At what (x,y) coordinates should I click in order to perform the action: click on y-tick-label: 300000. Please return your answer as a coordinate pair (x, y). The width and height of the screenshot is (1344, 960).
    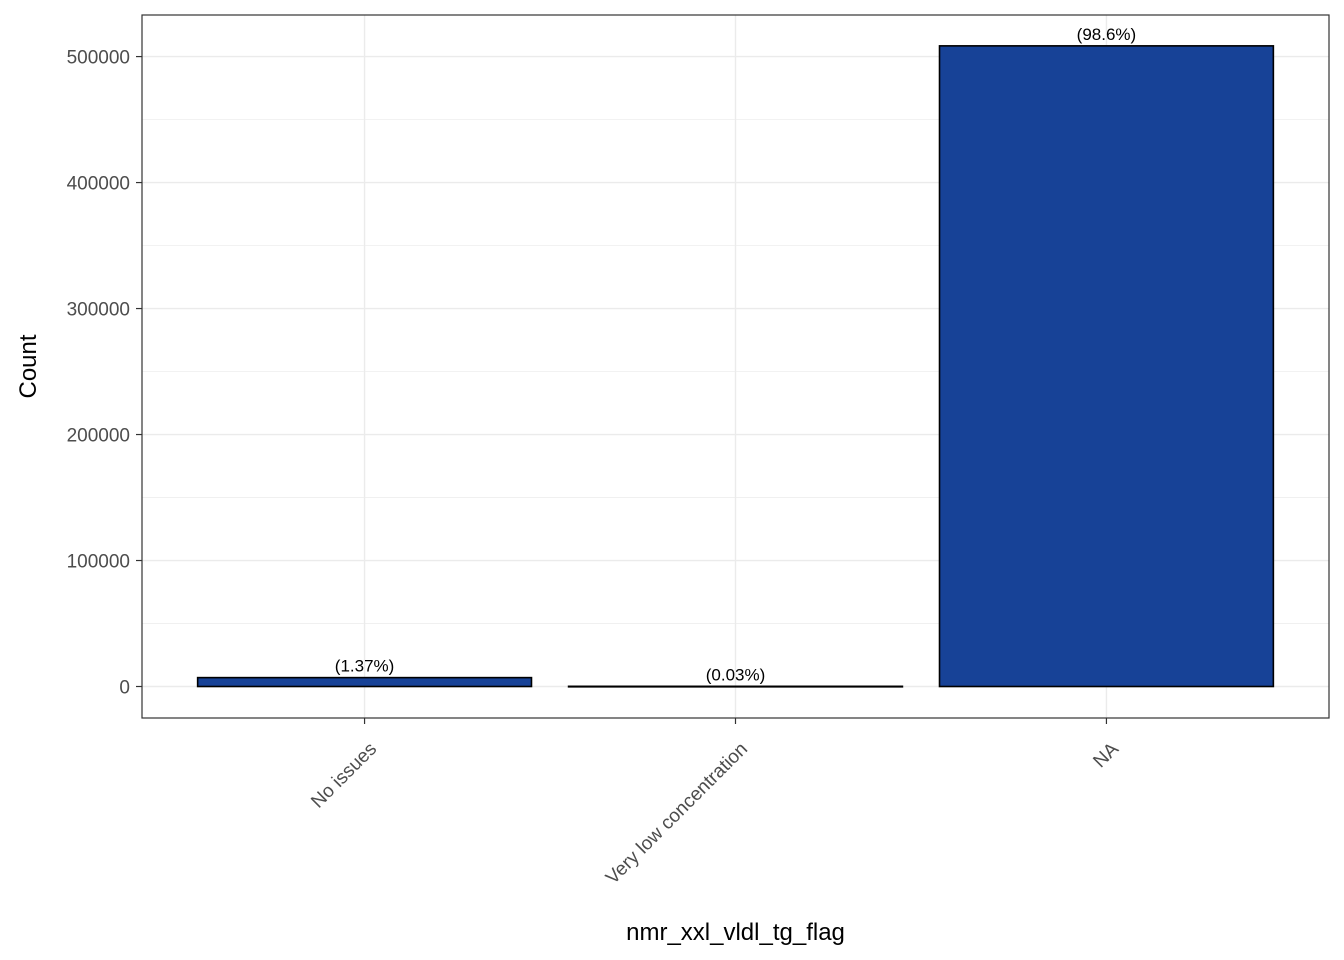
    Looking at the image, I should click on (98, 310).